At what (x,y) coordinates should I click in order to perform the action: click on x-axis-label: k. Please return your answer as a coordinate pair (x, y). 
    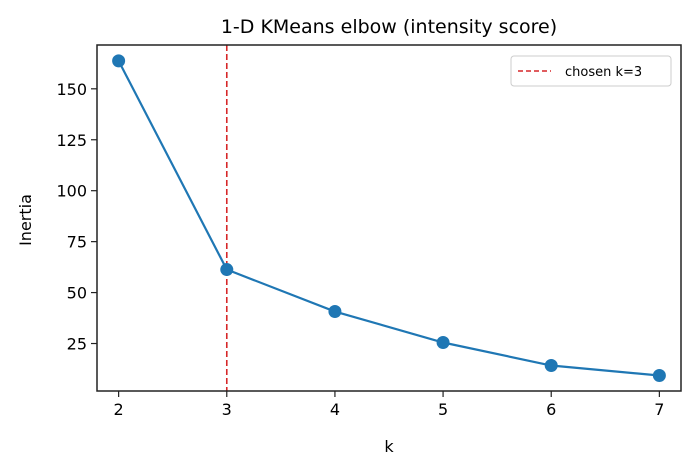
    Looking at the image, I should click on (389, 446).